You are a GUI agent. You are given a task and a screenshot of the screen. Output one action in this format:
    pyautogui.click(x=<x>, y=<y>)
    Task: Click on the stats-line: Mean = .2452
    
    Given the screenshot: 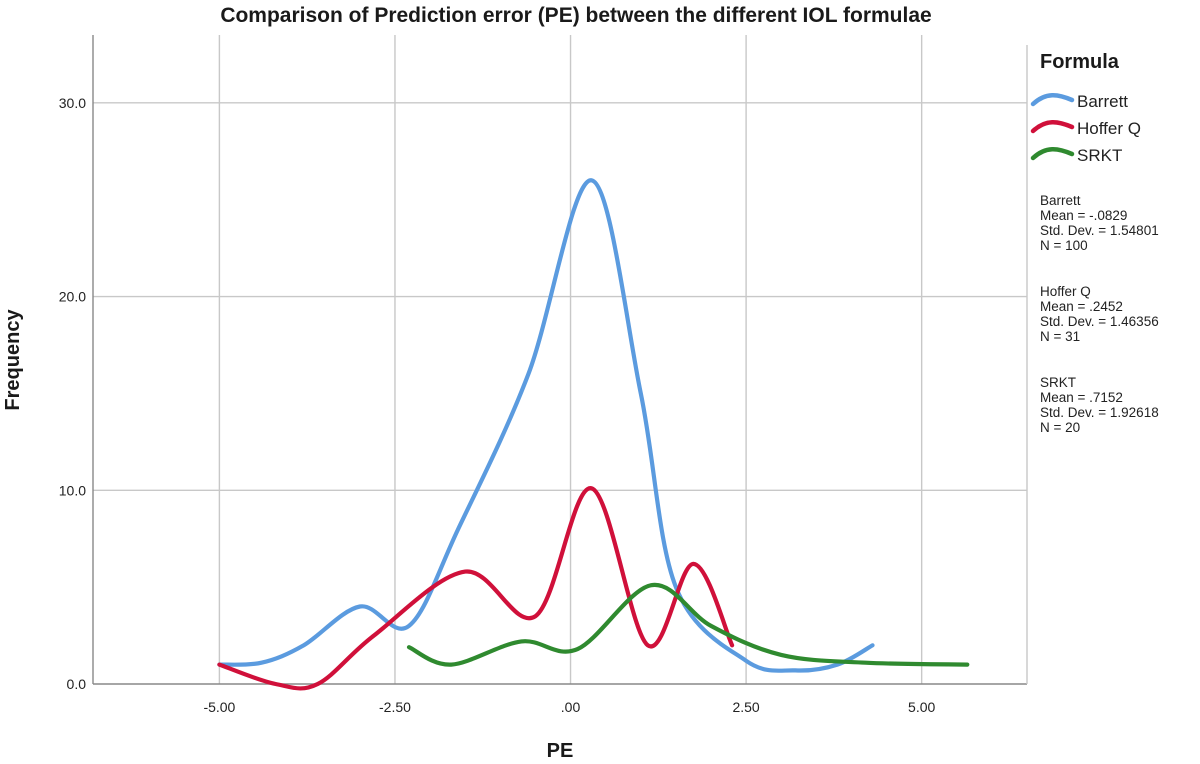 What is the action you would take?
    pyautogui.click(x=1081, y=306)
    